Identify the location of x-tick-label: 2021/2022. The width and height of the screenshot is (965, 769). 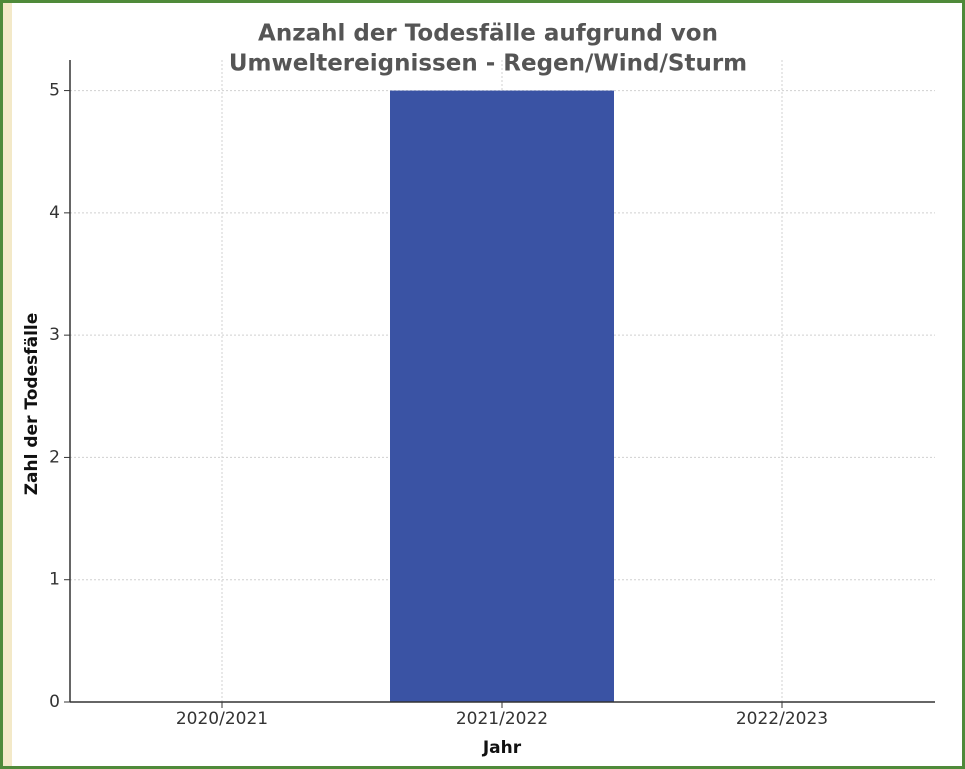
(502, 719).